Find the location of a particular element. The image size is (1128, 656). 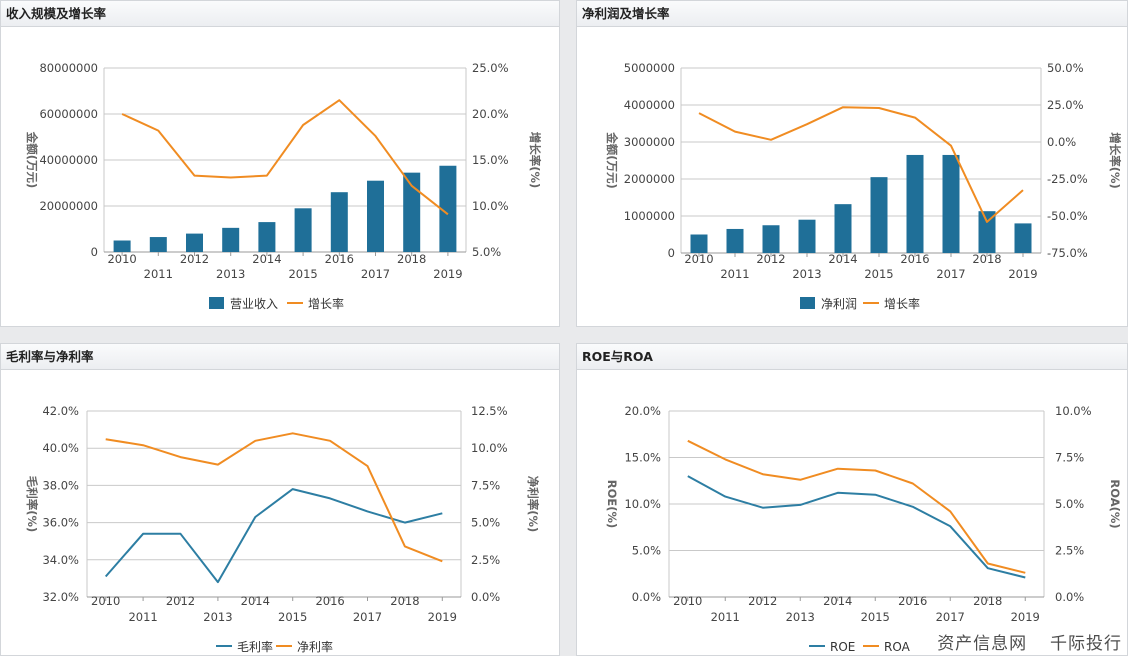

panel-header: 净利润及增长率 is located at coordinates (852, 14).